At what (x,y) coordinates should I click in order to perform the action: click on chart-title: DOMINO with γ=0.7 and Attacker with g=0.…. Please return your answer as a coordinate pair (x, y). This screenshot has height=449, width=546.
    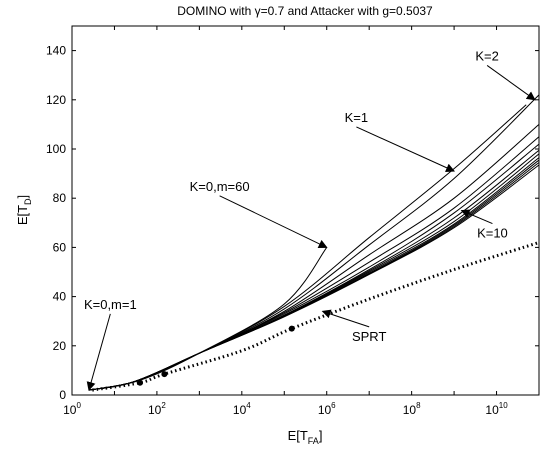
    Looking at the image, I should click on (305, 11).